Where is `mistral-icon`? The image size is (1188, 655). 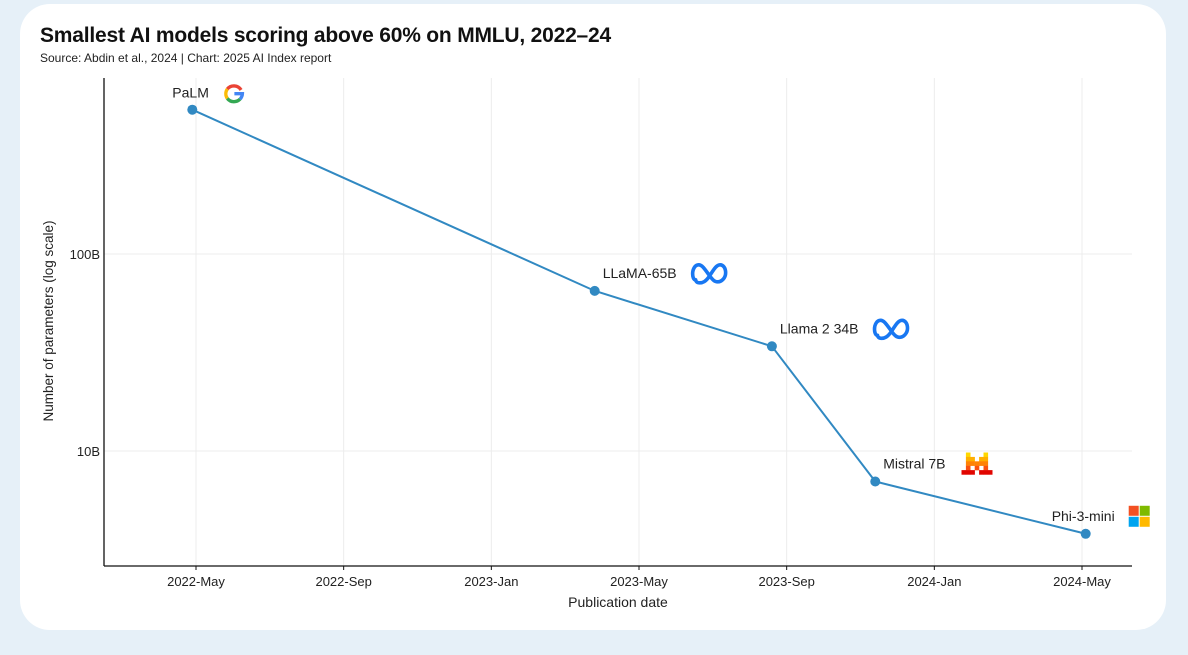
mistral-icon is located at coordinates (977, 463).